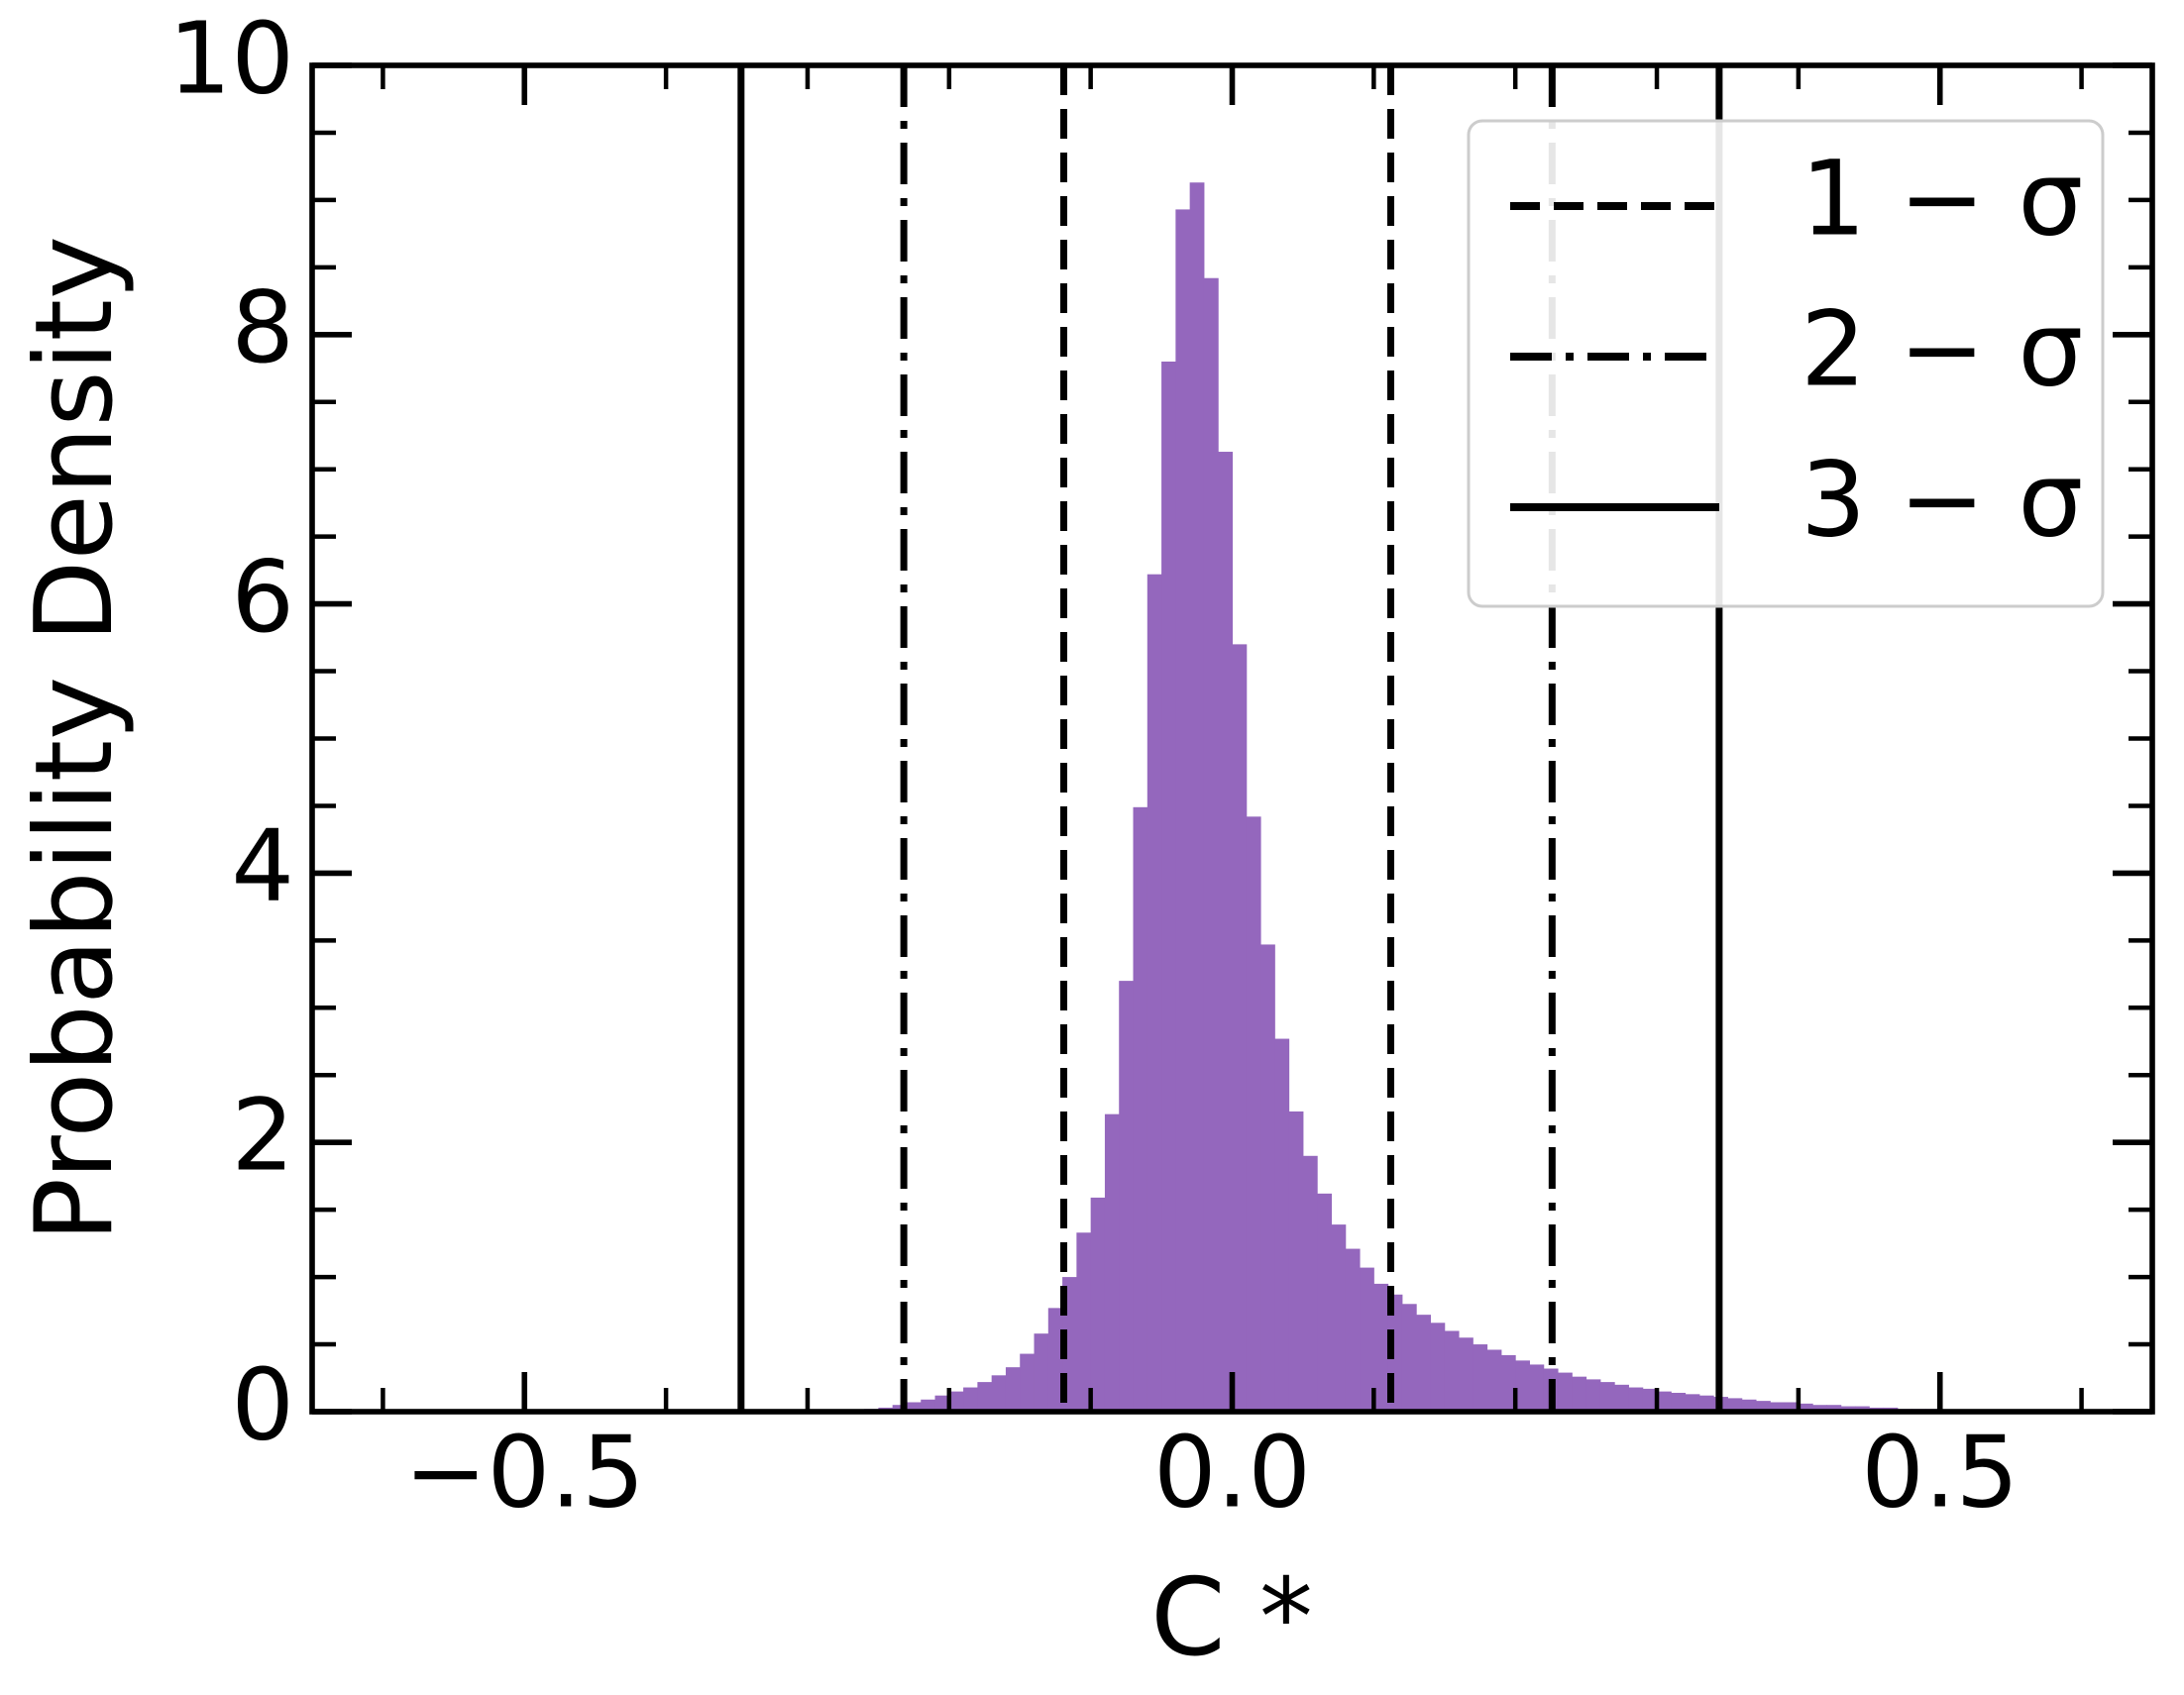  I want to click on y-axis-label: Probability Density, so click(75, 739).